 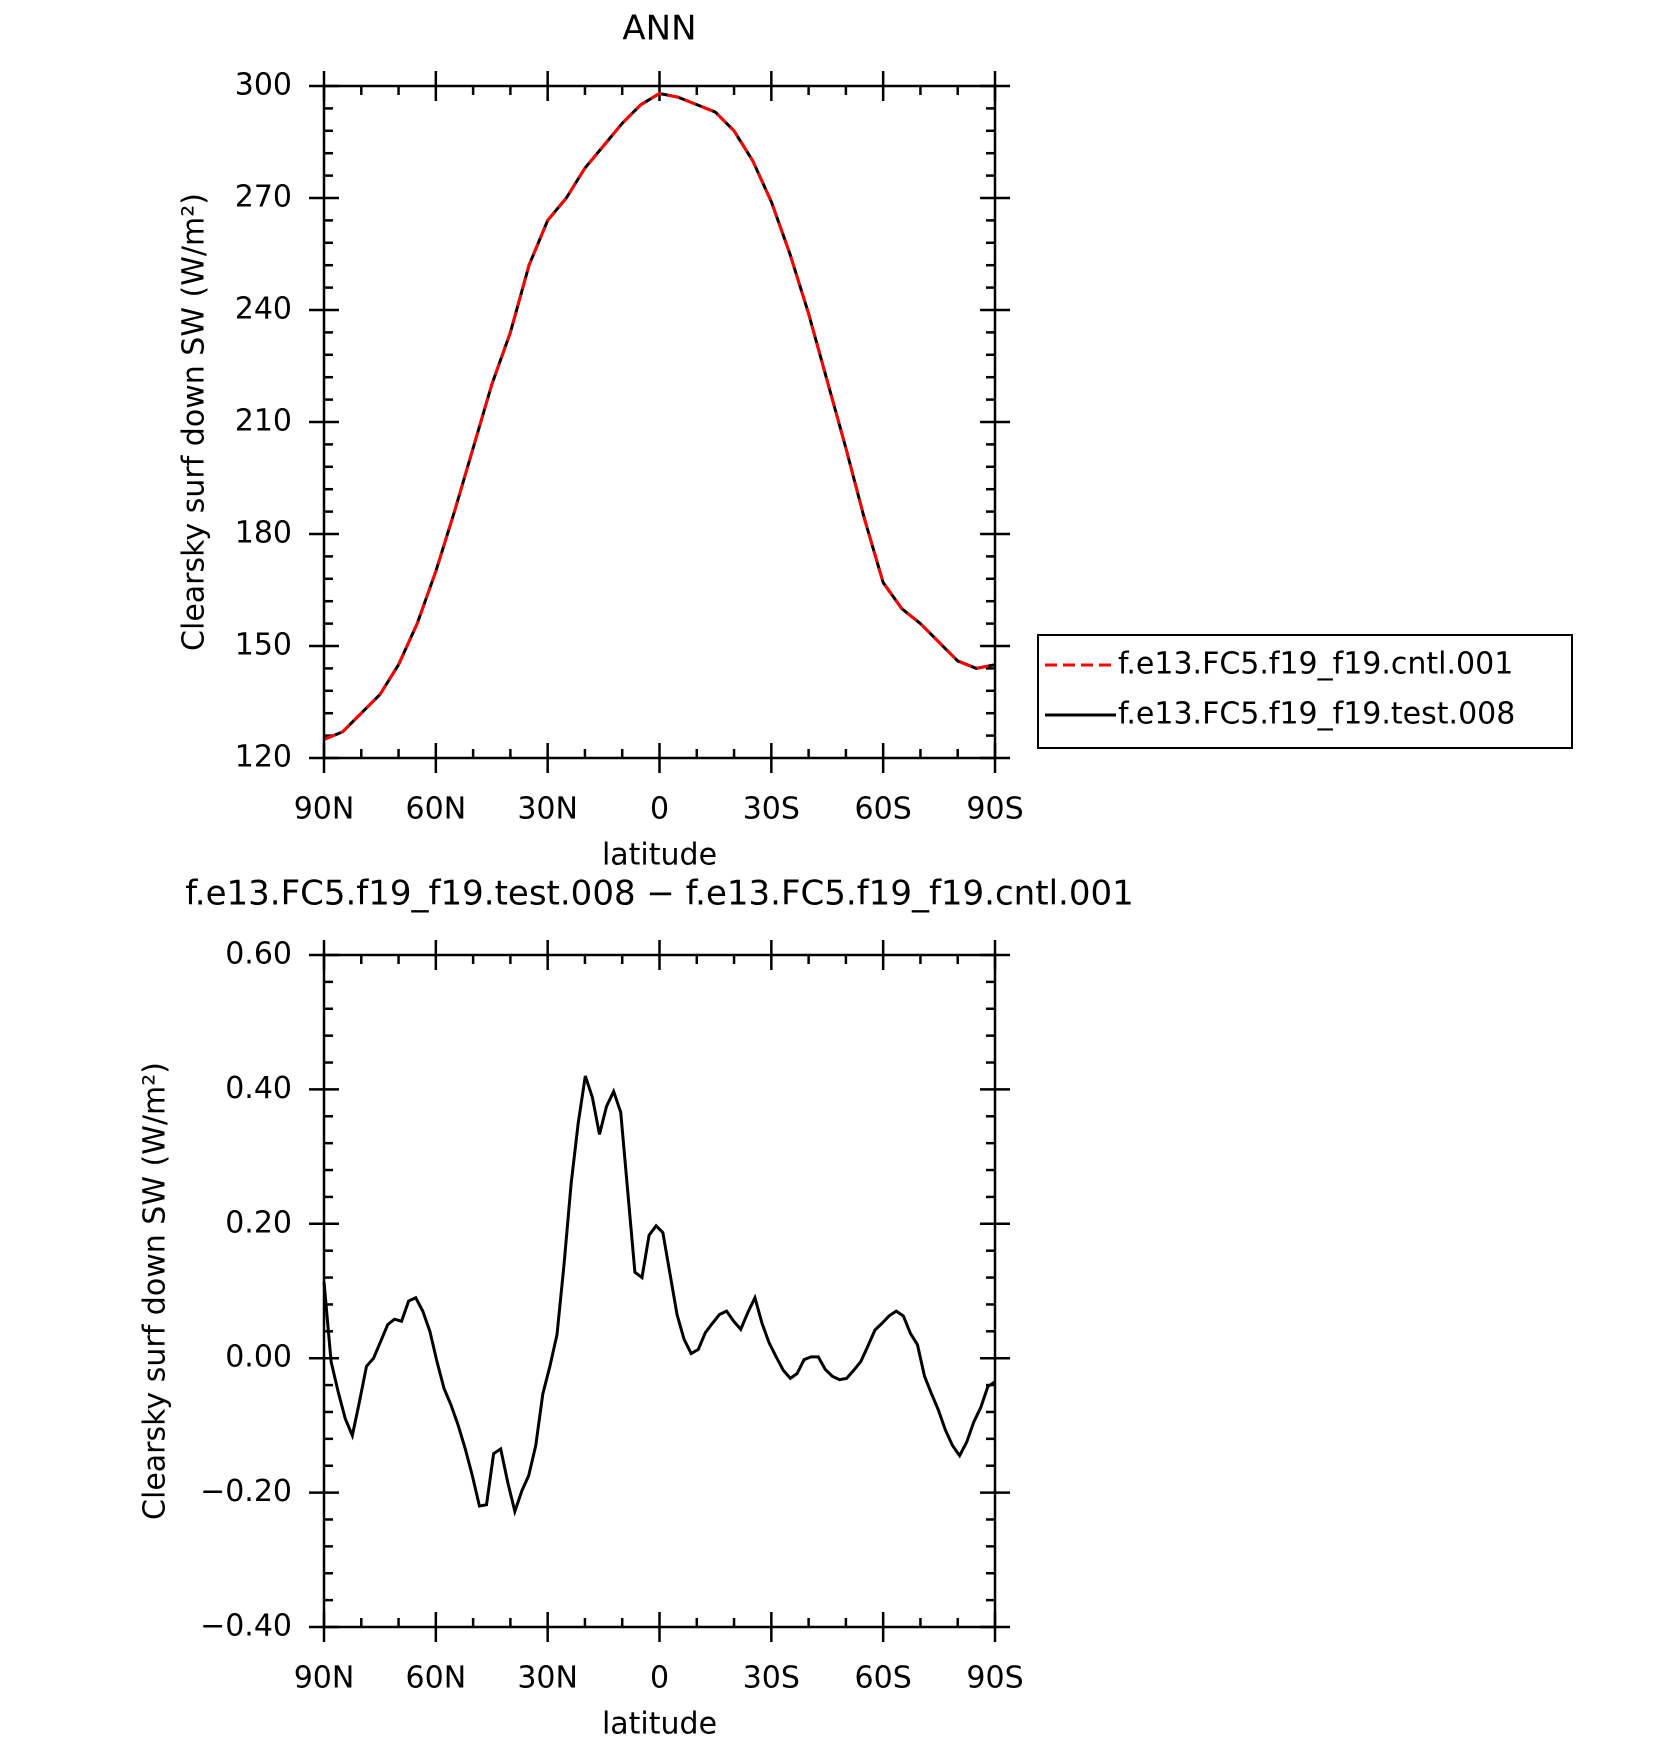 I want to click on y-tick-label: 180, so click(x=263, y=533).